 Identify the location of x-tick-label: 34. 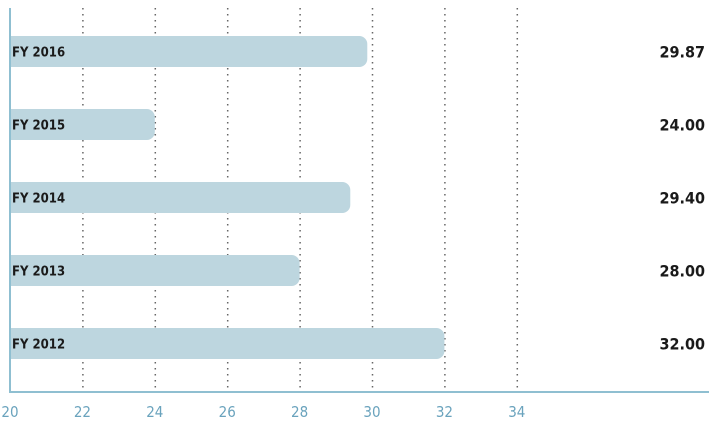
(516, 412).